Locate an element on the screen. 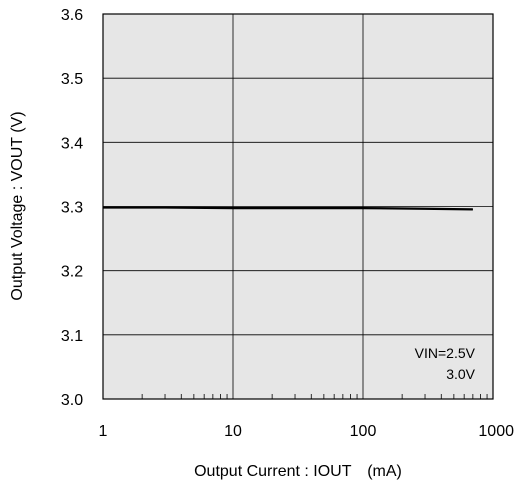  y-tick-label: 3.6 is located at coordinates (72, 15).